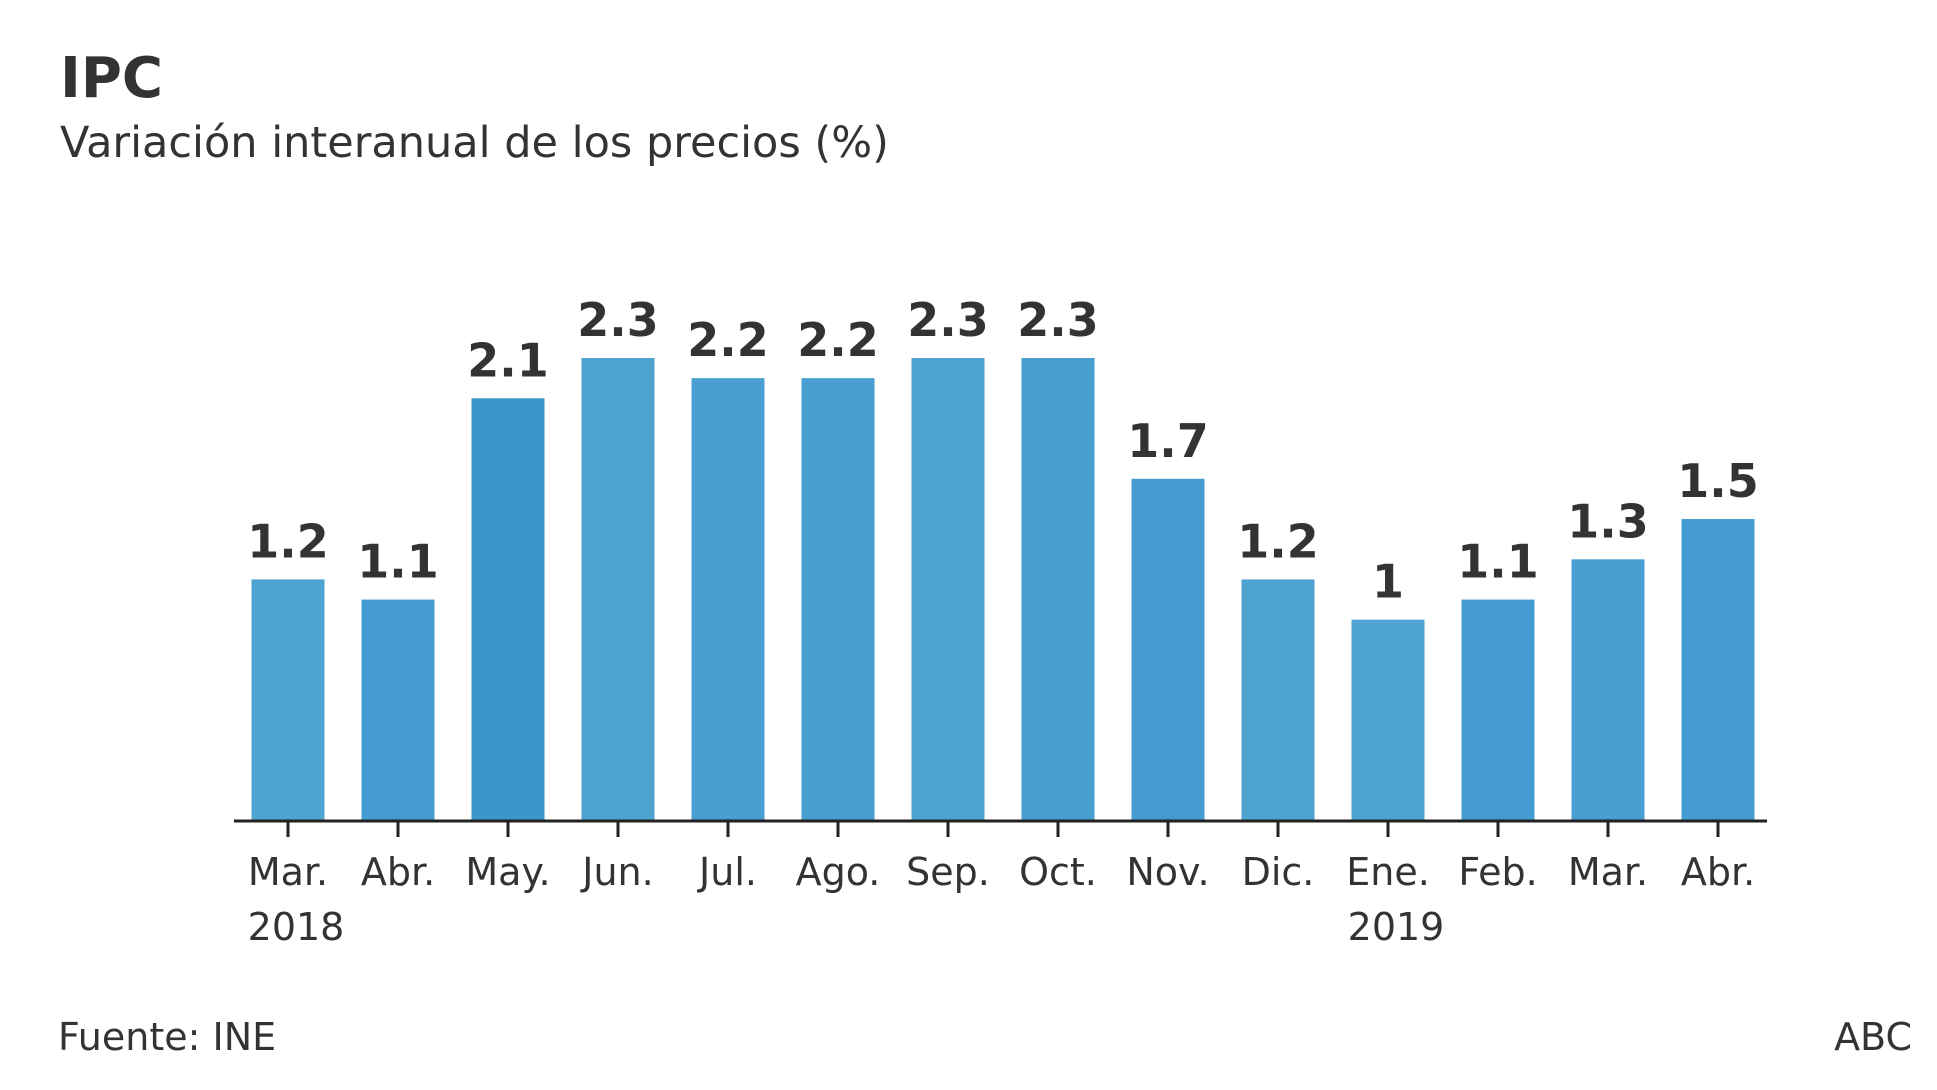  What do you see at coordinates (508, 360) in the screenshot?
I see `value-label-2: 2.1` at bounding box center [508, 360].